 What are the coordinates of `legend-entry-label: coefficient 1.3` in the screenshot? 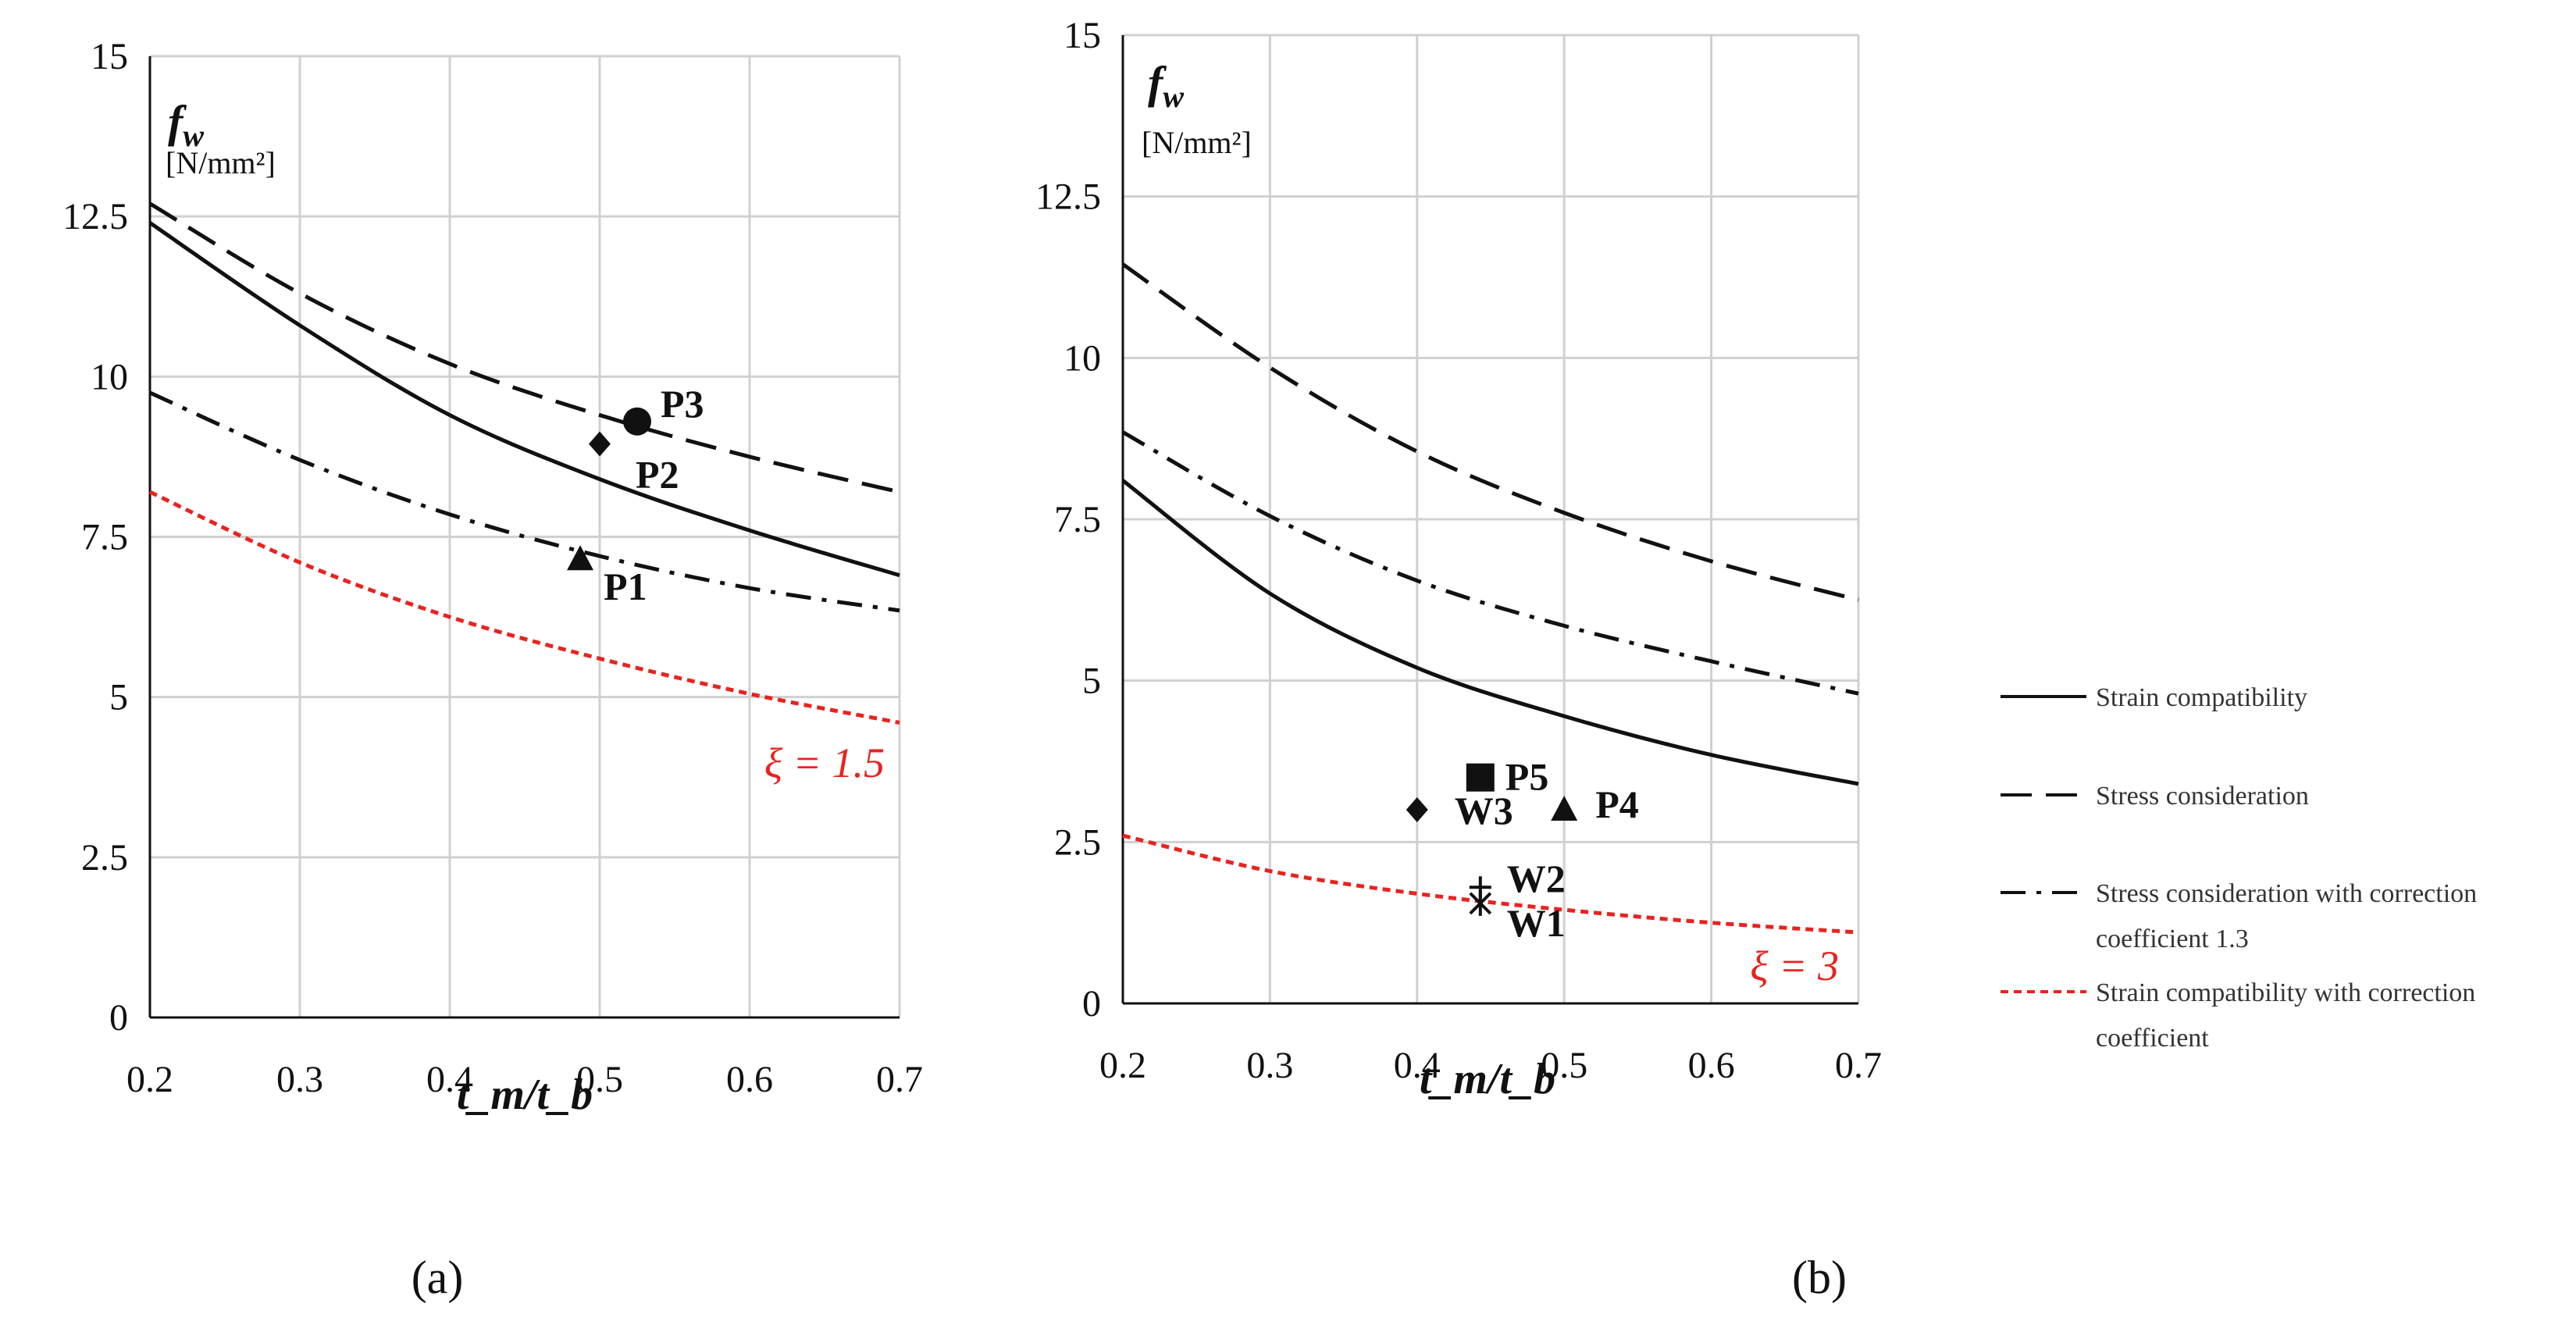 It's located at (2172, 939).